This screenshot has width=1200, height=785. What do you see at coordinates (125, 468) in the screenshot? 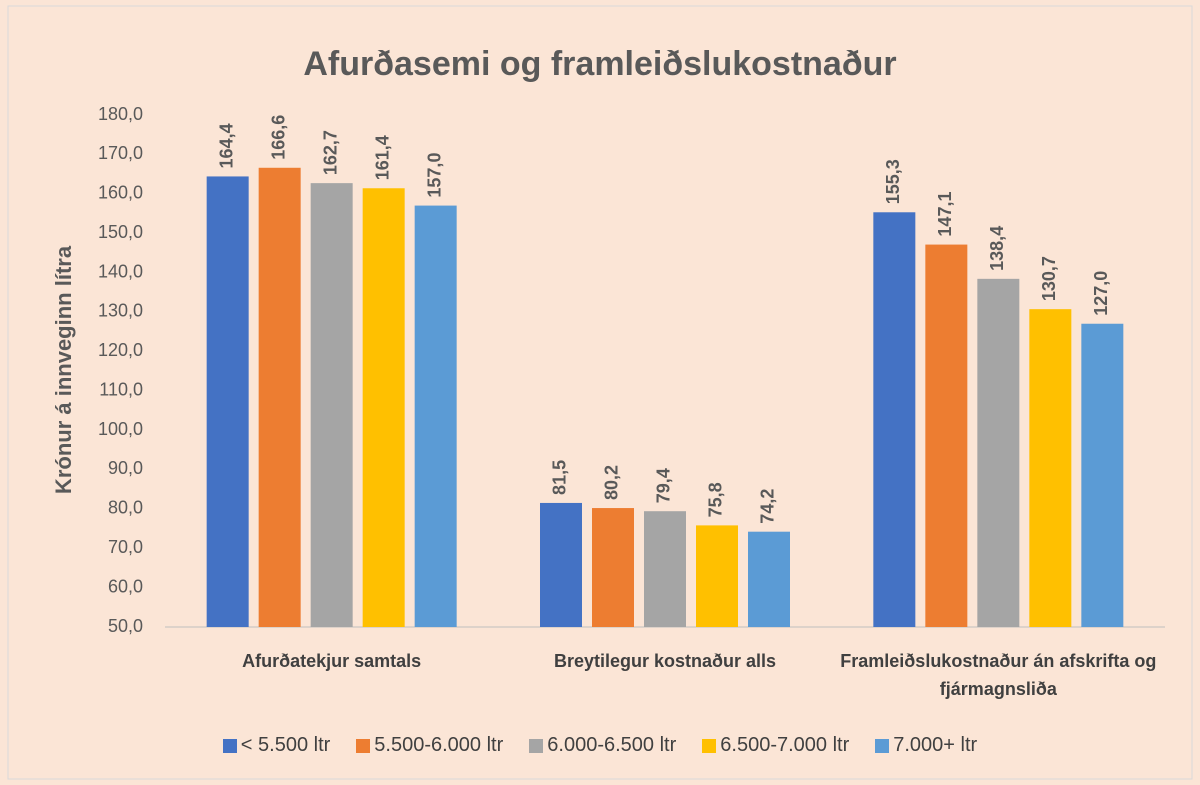
I see `y-tick-label: 90,0` at bounding box center [125, 468].